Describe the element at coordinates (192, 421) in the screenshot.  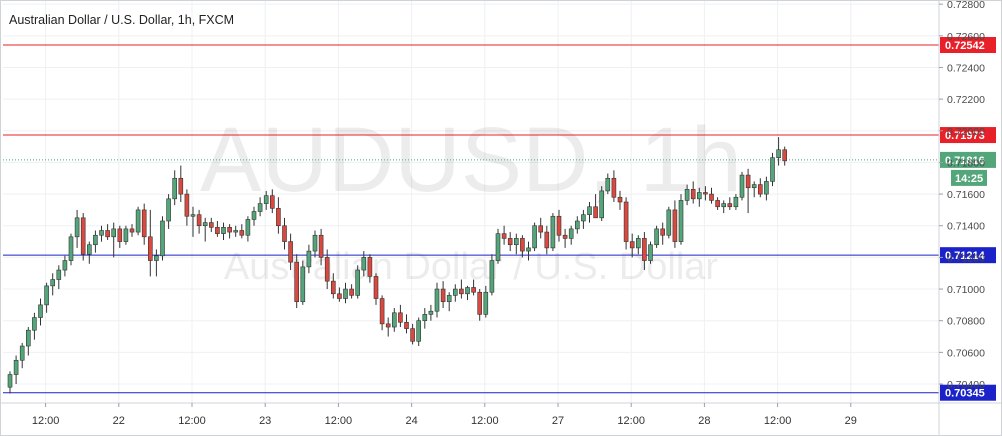
I see `time-tick-label: 12:00` at that location.